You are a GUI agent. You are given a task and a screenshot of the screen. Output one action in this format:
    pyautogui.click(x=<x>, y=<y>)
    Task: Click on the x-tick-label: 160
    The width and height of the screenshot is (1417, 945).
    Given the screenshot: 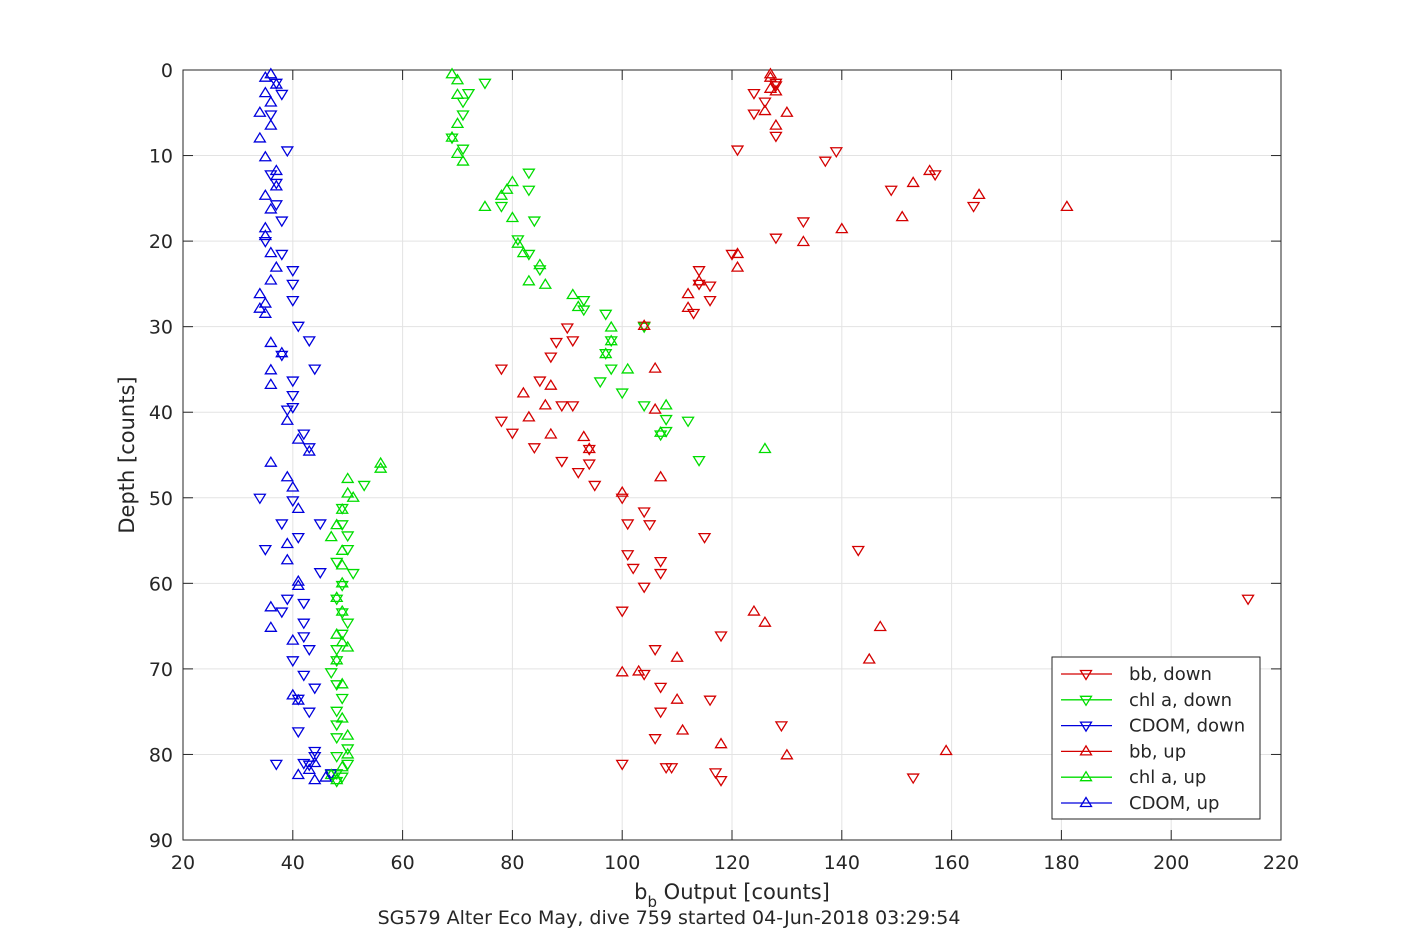 What is the action you would take?
    pyautogui.click(x=951, y=863)
    